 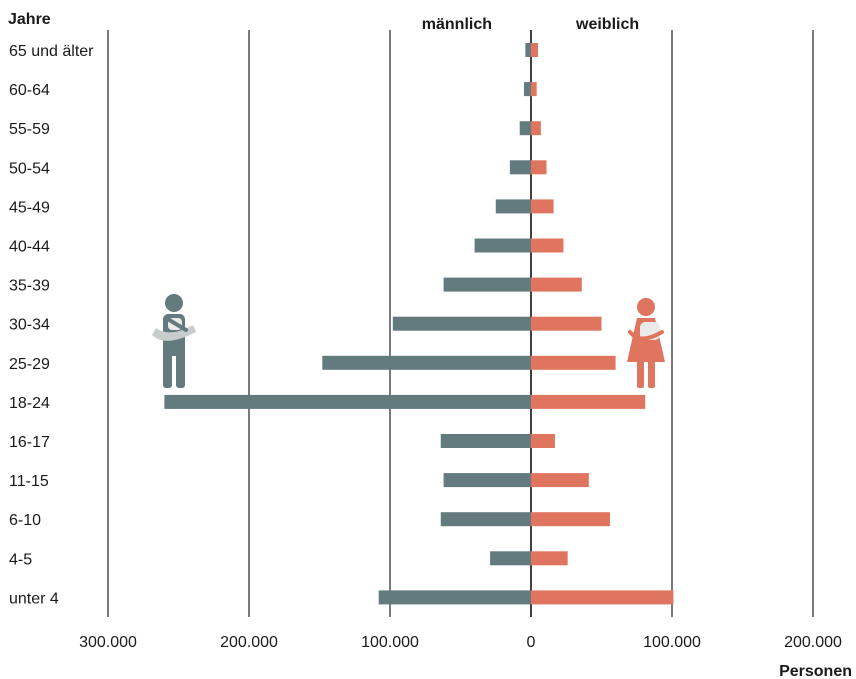 I want to click on x-tick-label: 300.000, so click(x=108, y=642).